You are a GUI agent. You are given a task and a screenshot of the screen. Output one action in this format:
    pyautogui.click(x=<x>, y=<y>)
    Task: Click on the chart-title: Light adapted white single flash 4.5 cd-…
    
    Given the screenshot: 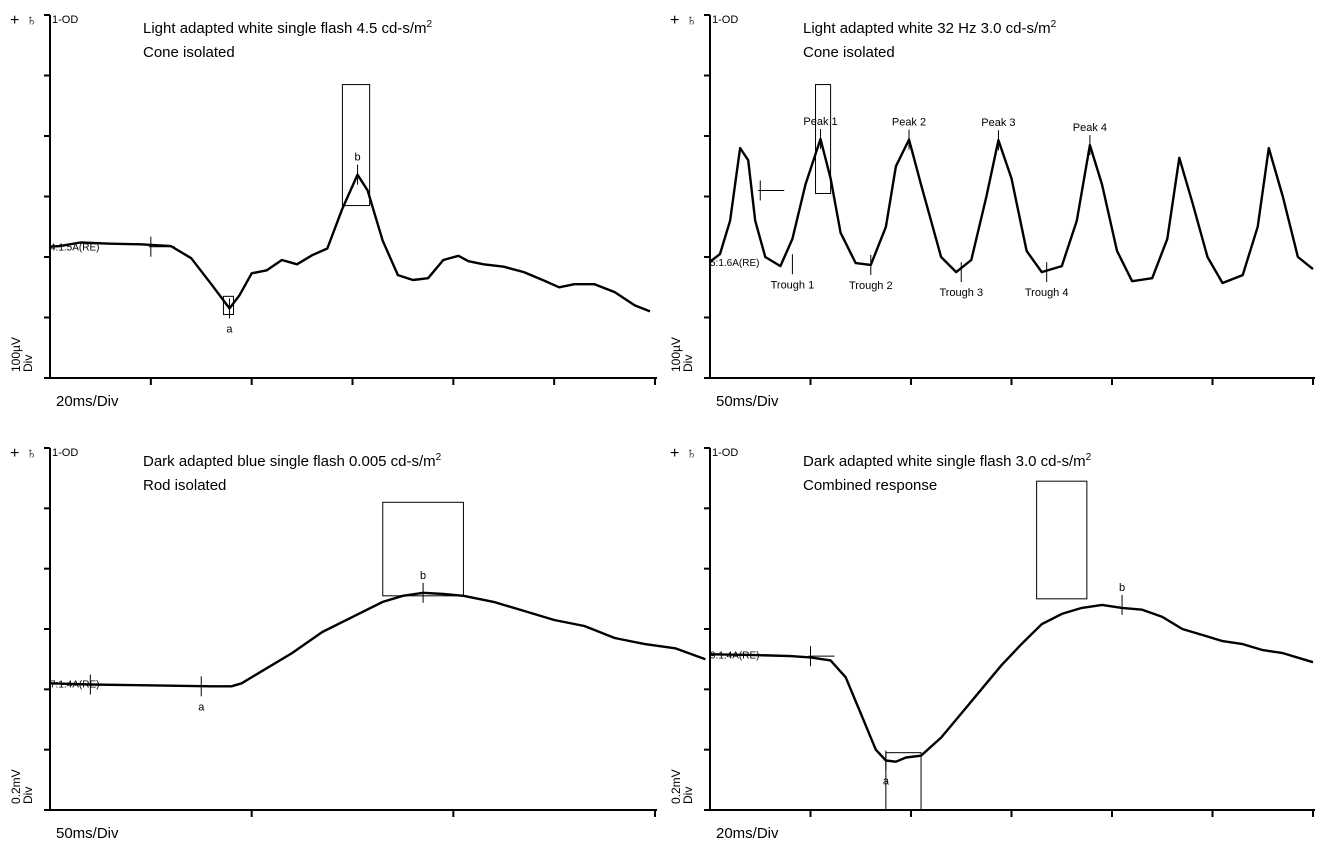 What is the action you would take?
    pyautogui.click(x=288, y=28)
    